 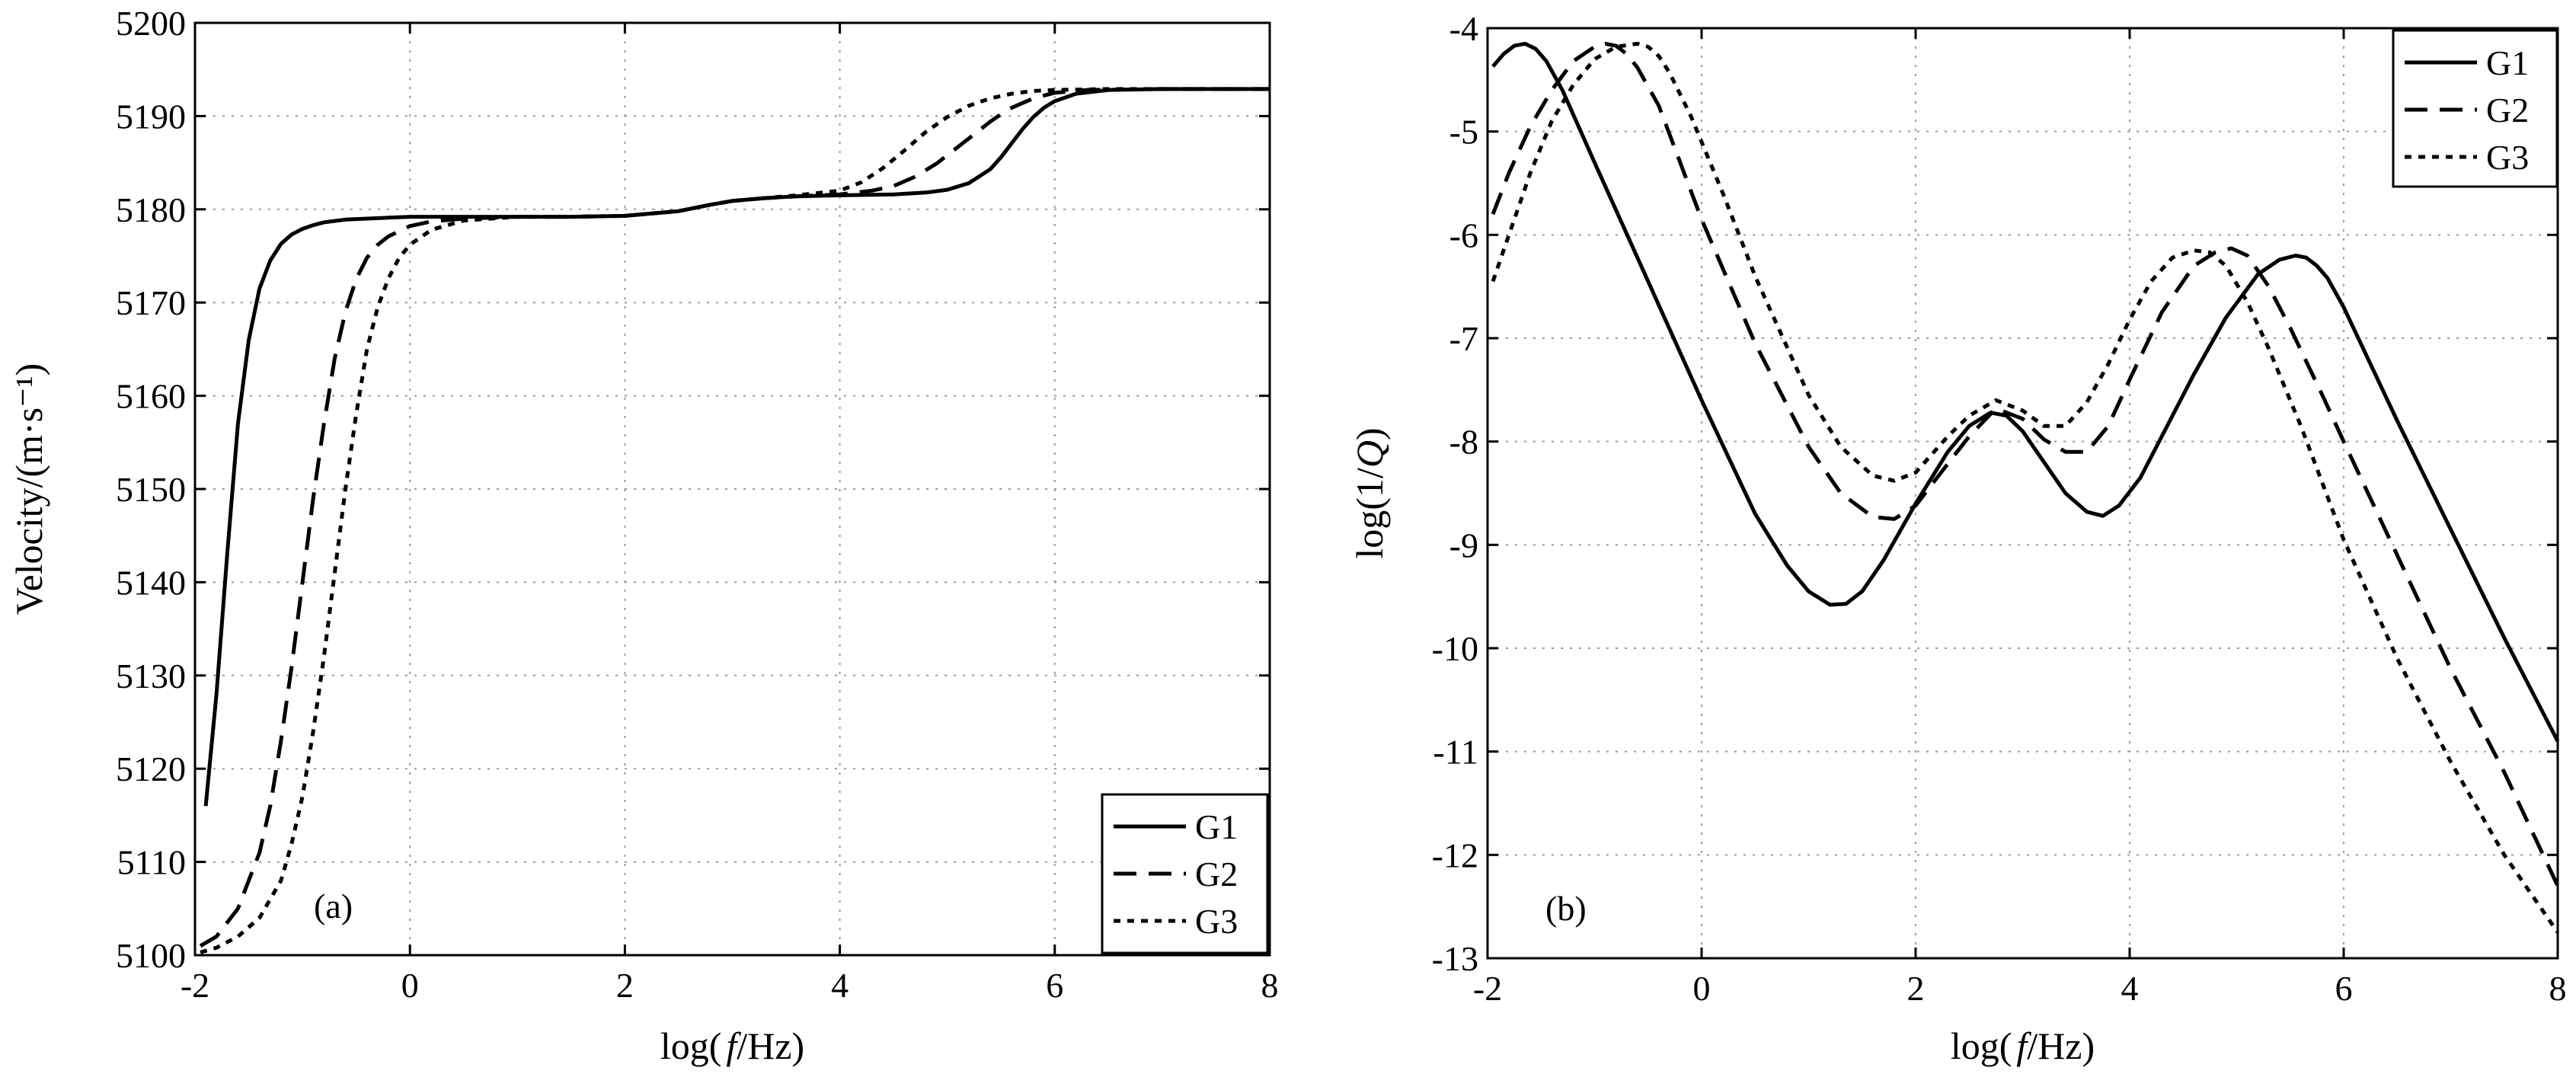 I want to click on chart-b-y-axis-title: log(1/Q), so click(x=1370, y=492).